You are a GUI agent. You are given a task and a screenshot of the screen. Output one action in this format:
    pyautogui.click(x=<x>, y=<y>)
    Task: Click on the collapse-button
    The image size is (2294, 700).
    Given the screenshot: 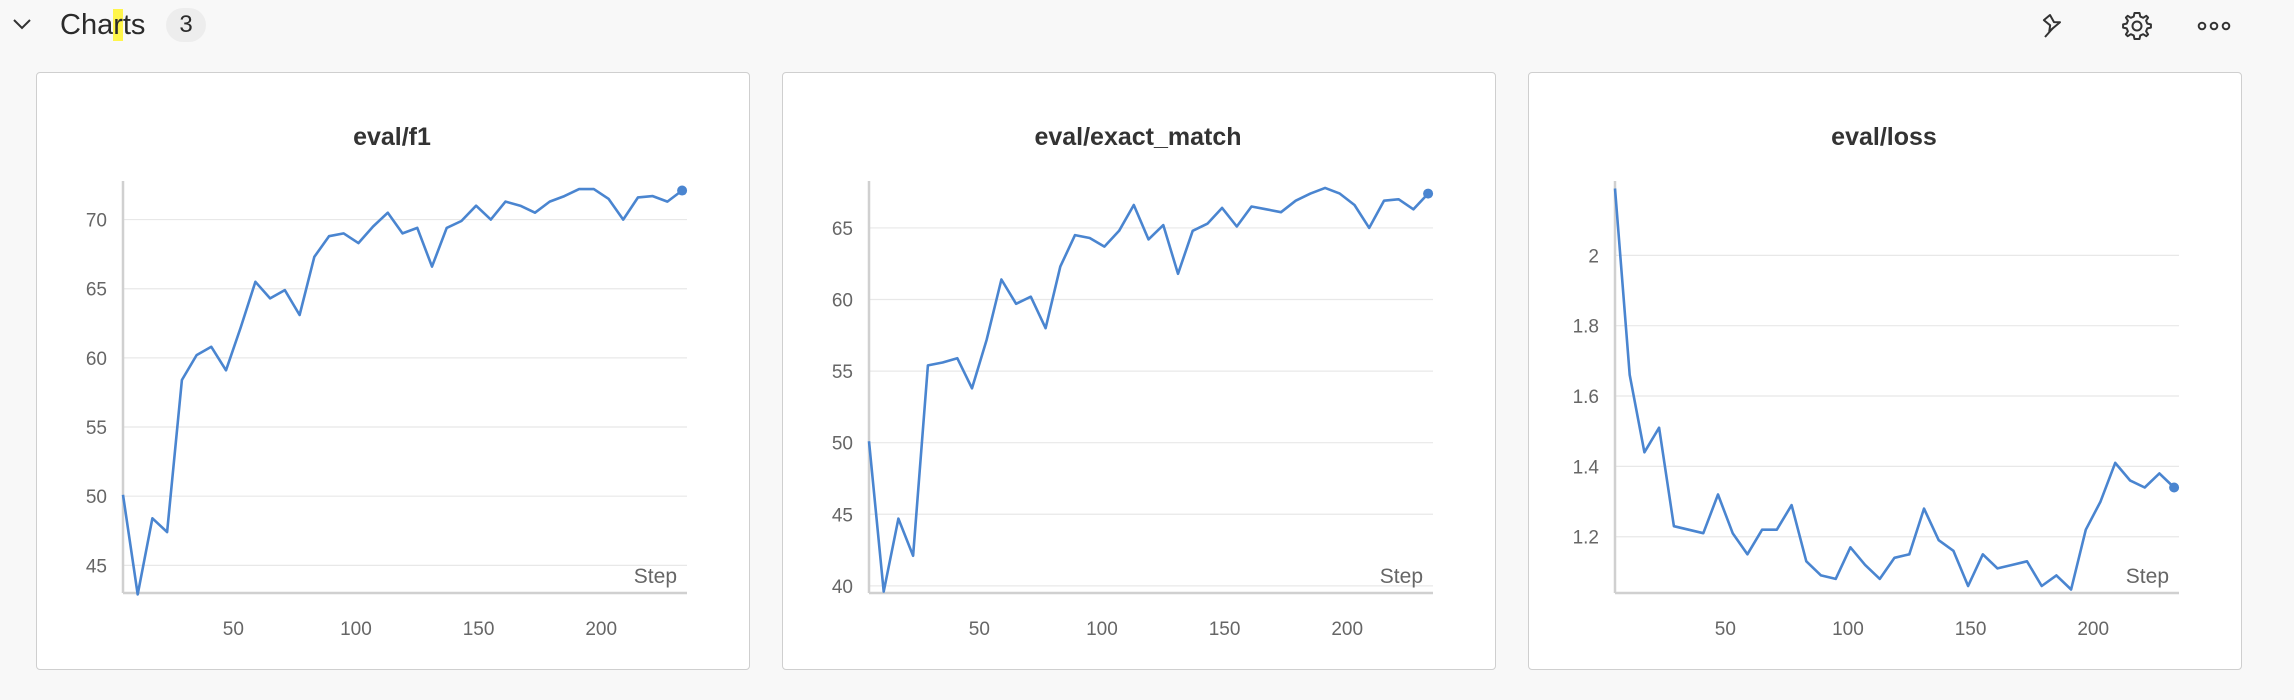 What is the action you would take?
    pyautogui.click(x=22, y=24)
    